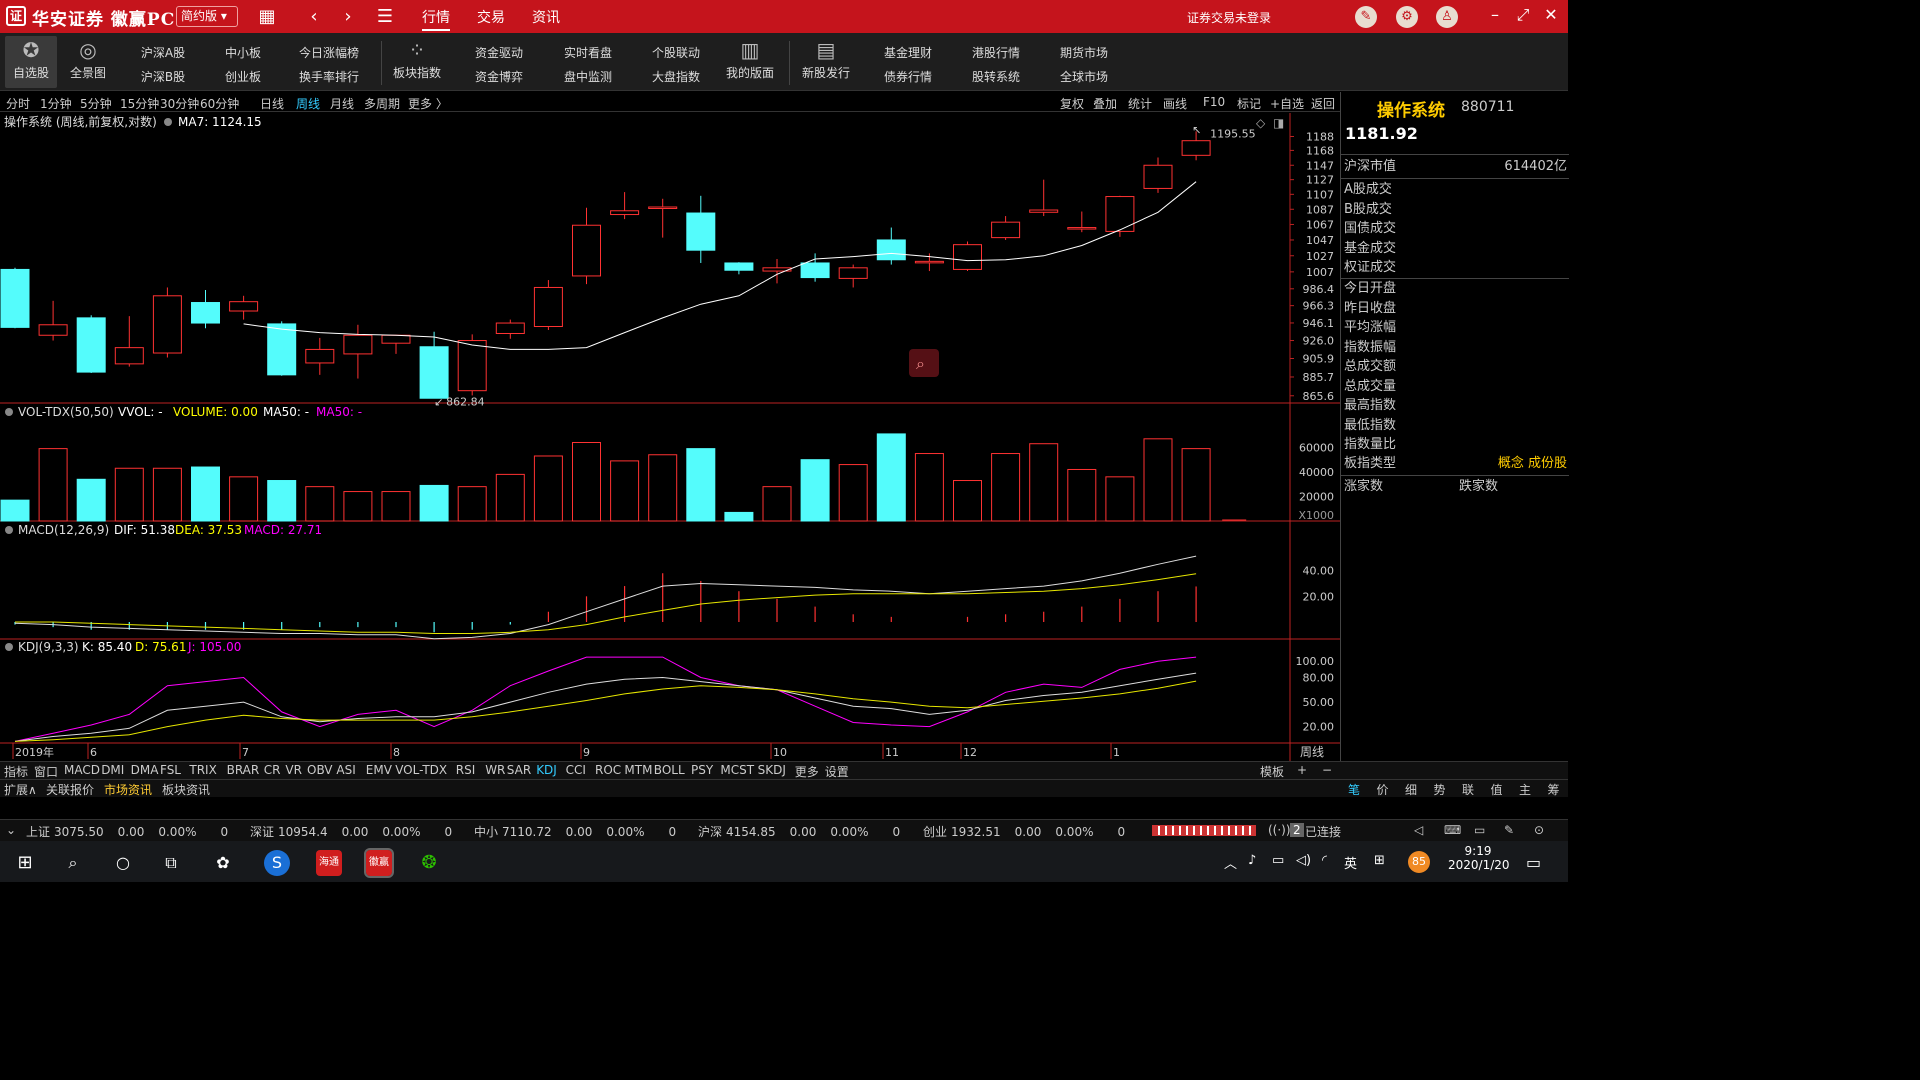  I want to click on quote-detail-tab: 主, so click(1524, 790).